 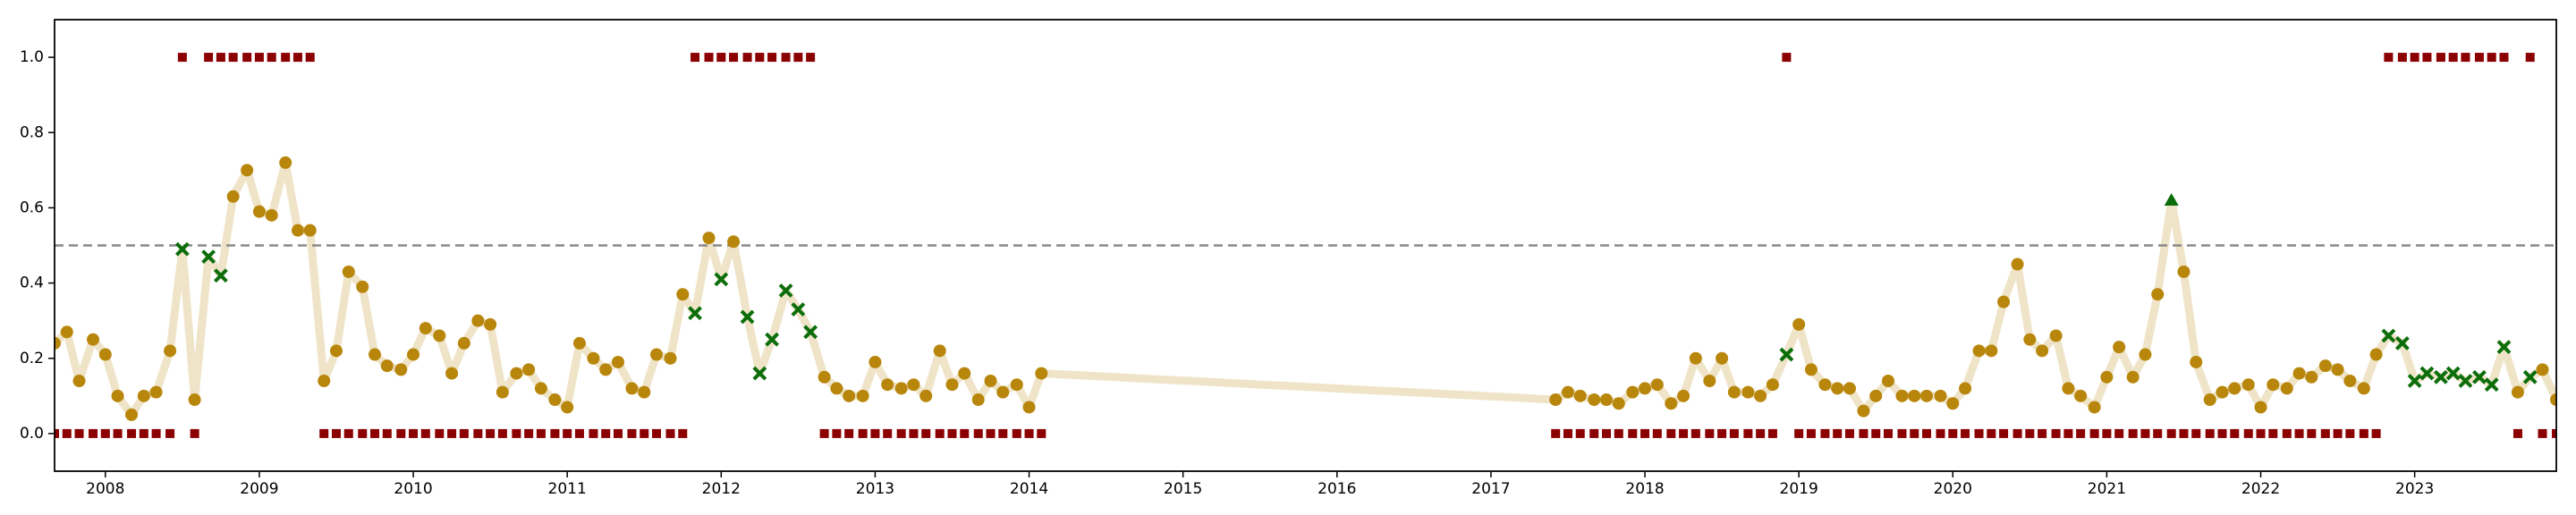 I want to click on x-tick-label: 2021, so click(x=2107, y=489).